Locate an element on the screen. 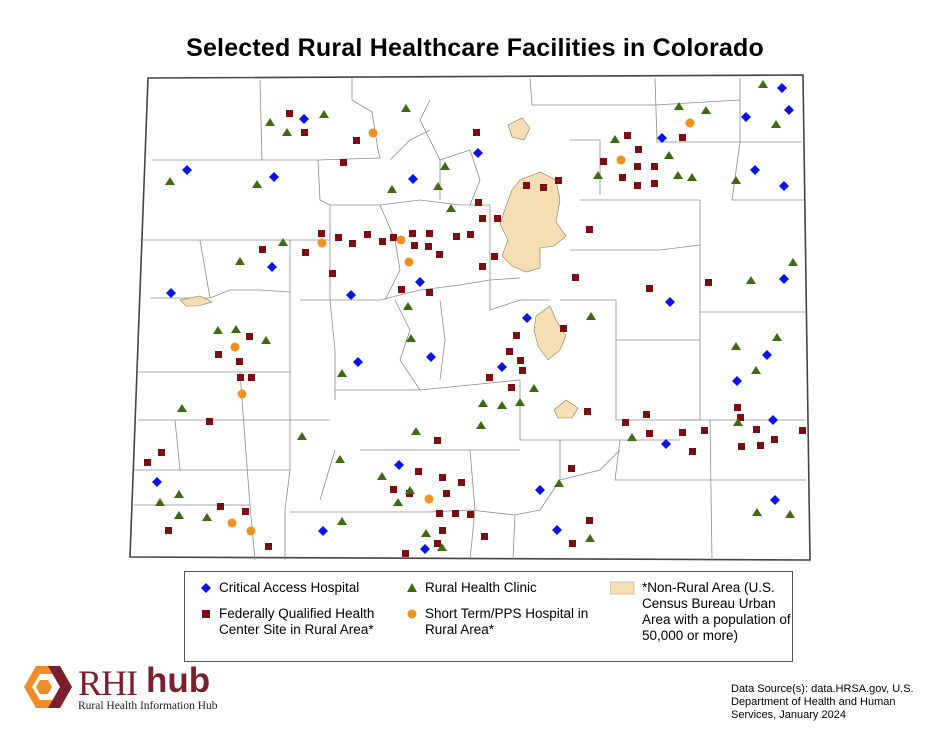 Image resolution: width=950 pixels, height=734 pixels. legend-label: Short Term/PPS Hospital in Rural Area* is located at coordinates (507, 621).